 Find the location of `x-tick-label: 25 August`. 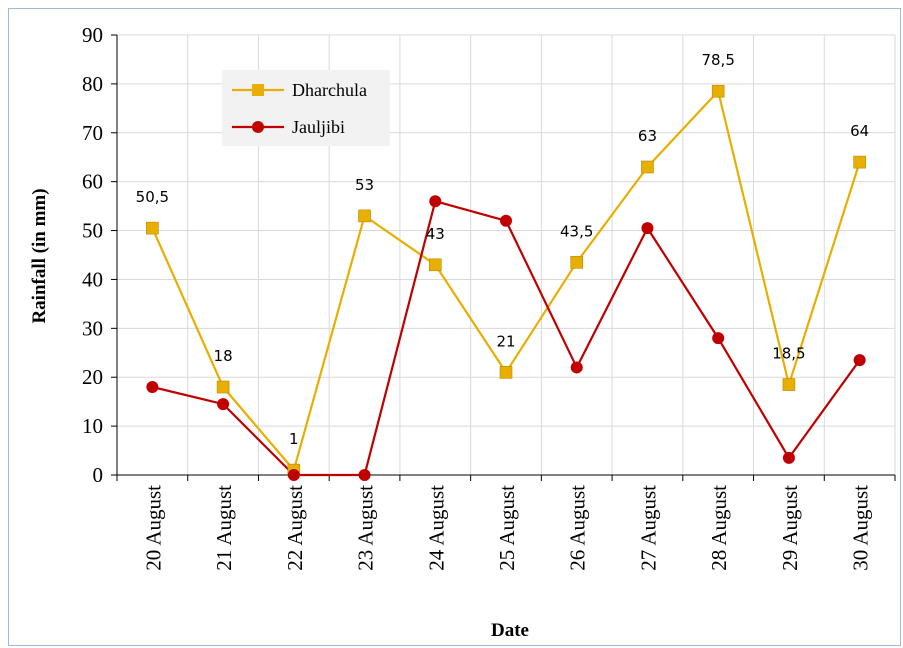

x-tick-label: 25 August is located at coordinates (507, 528).